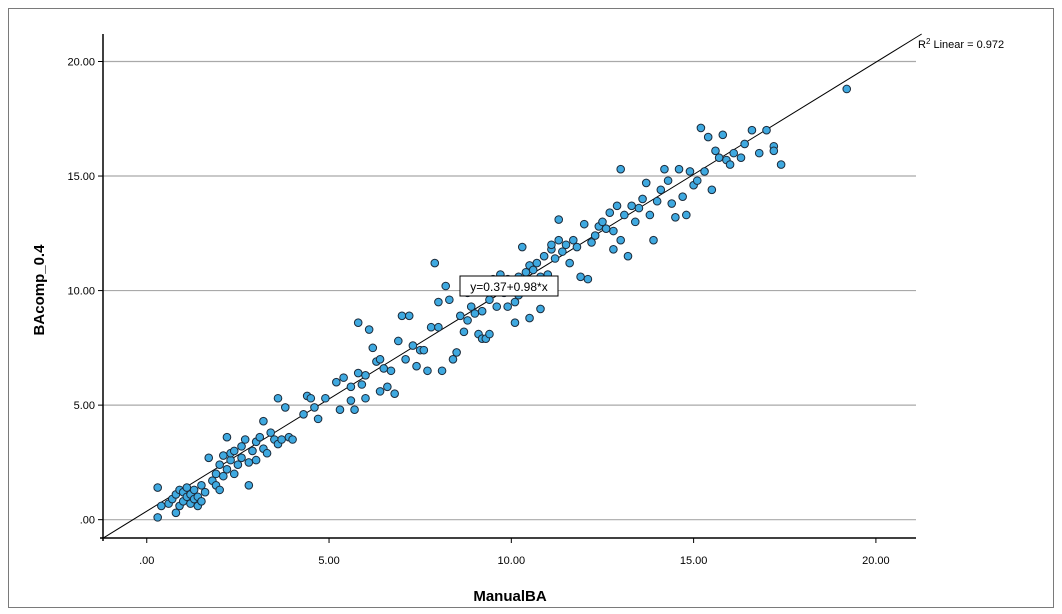 The height and width of the screenshot is (614, 1062). What do you see at coordinates (84, 406) in the screenshot?
I see `y-tick-label-1: 5.00` at bounding box center [84, 406].